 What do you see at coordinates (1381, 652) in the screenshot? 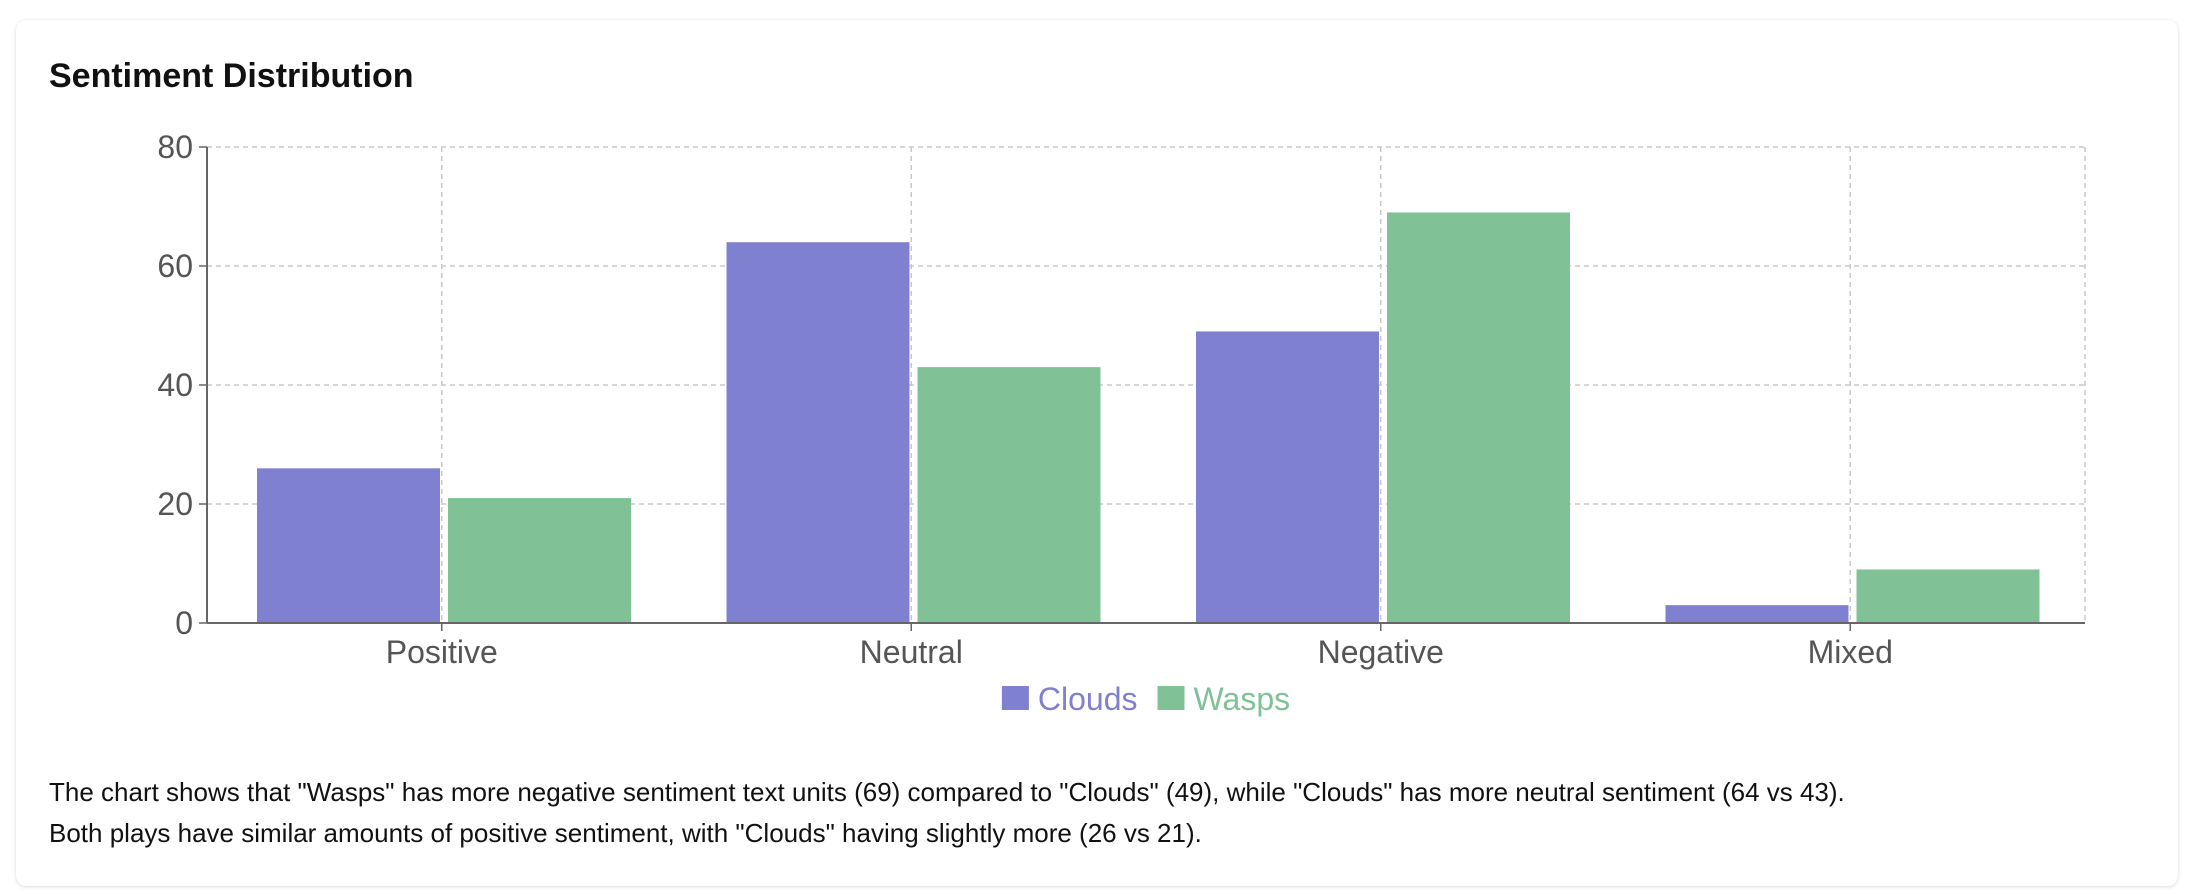
I see `x-tick-label: Negative` at bounding box center [1381, 652].